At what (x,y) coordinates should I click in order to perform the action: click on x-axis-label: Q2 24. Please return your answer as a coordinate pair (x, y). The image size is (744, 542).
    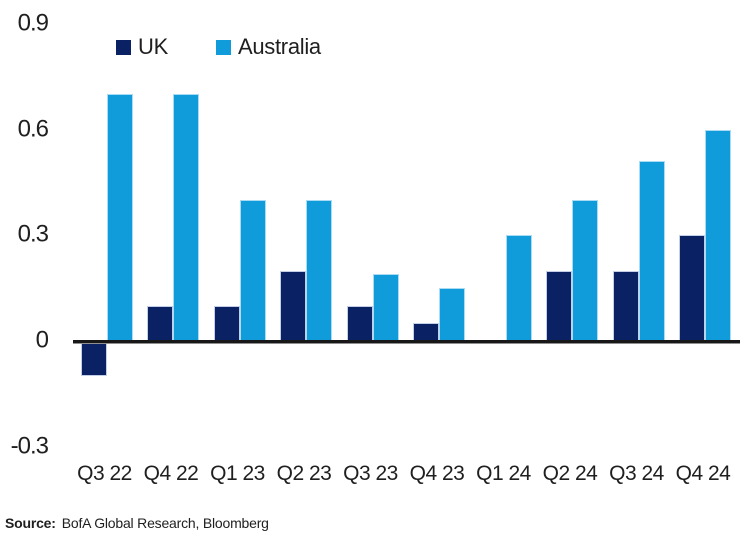
    Looking at the image, I should click on (570, 473).